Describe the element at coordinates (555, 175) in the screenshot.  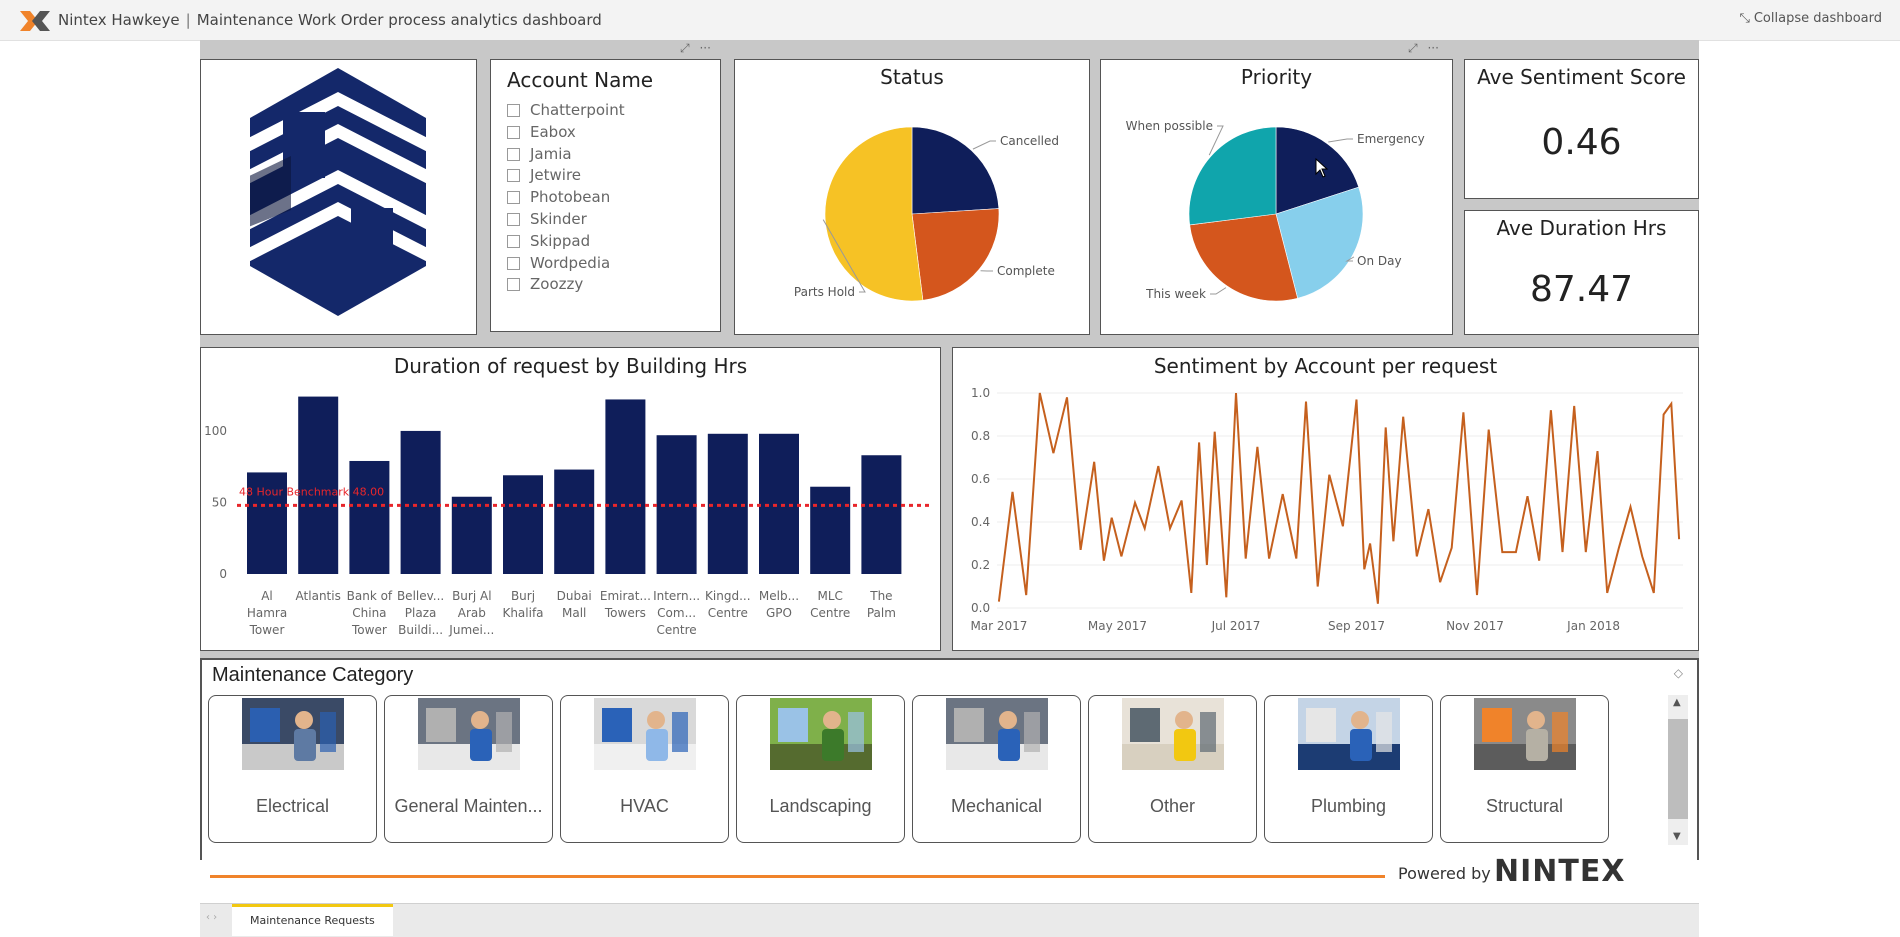
I see `slicer-item-label: Jetwire` at that location.